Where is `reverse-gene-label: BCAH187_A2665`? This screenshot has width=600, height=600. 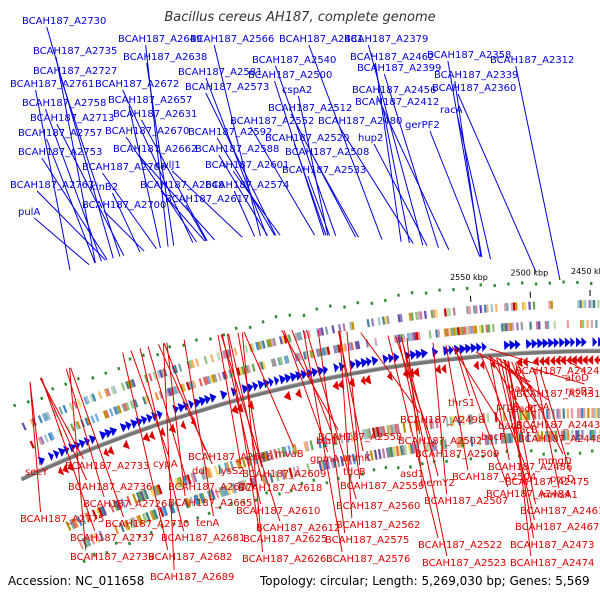 reverse-gene-label: BCAH187_A2665 is located at coordinates (210, 503).